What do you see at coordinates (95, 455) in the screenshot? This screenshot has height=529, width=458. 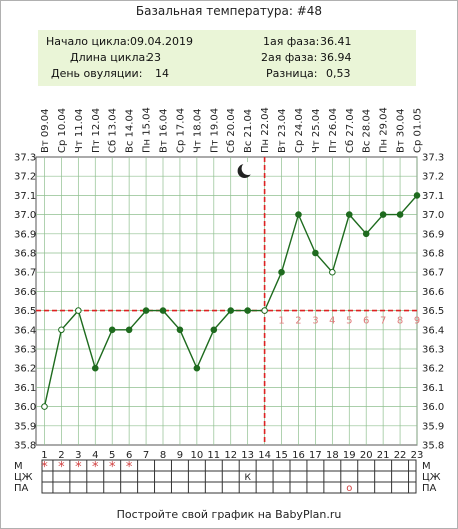 I see `x-tick-label: 4` at bounding box center [95, 455].